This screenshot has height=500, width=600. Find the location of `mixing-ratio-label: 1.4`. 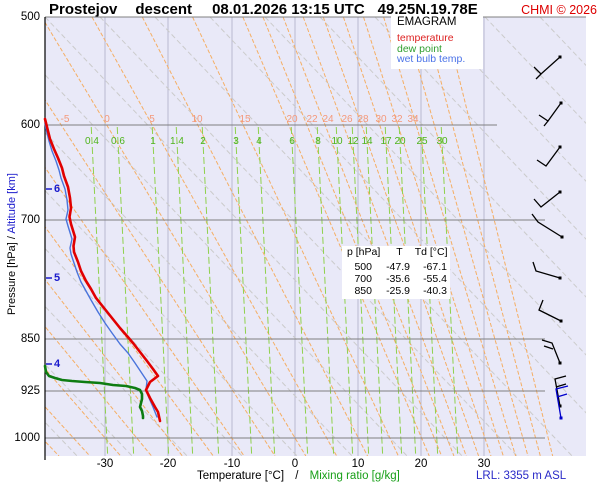

mixing-ratio-label: 1.4 is located at coordinates (177, 141).